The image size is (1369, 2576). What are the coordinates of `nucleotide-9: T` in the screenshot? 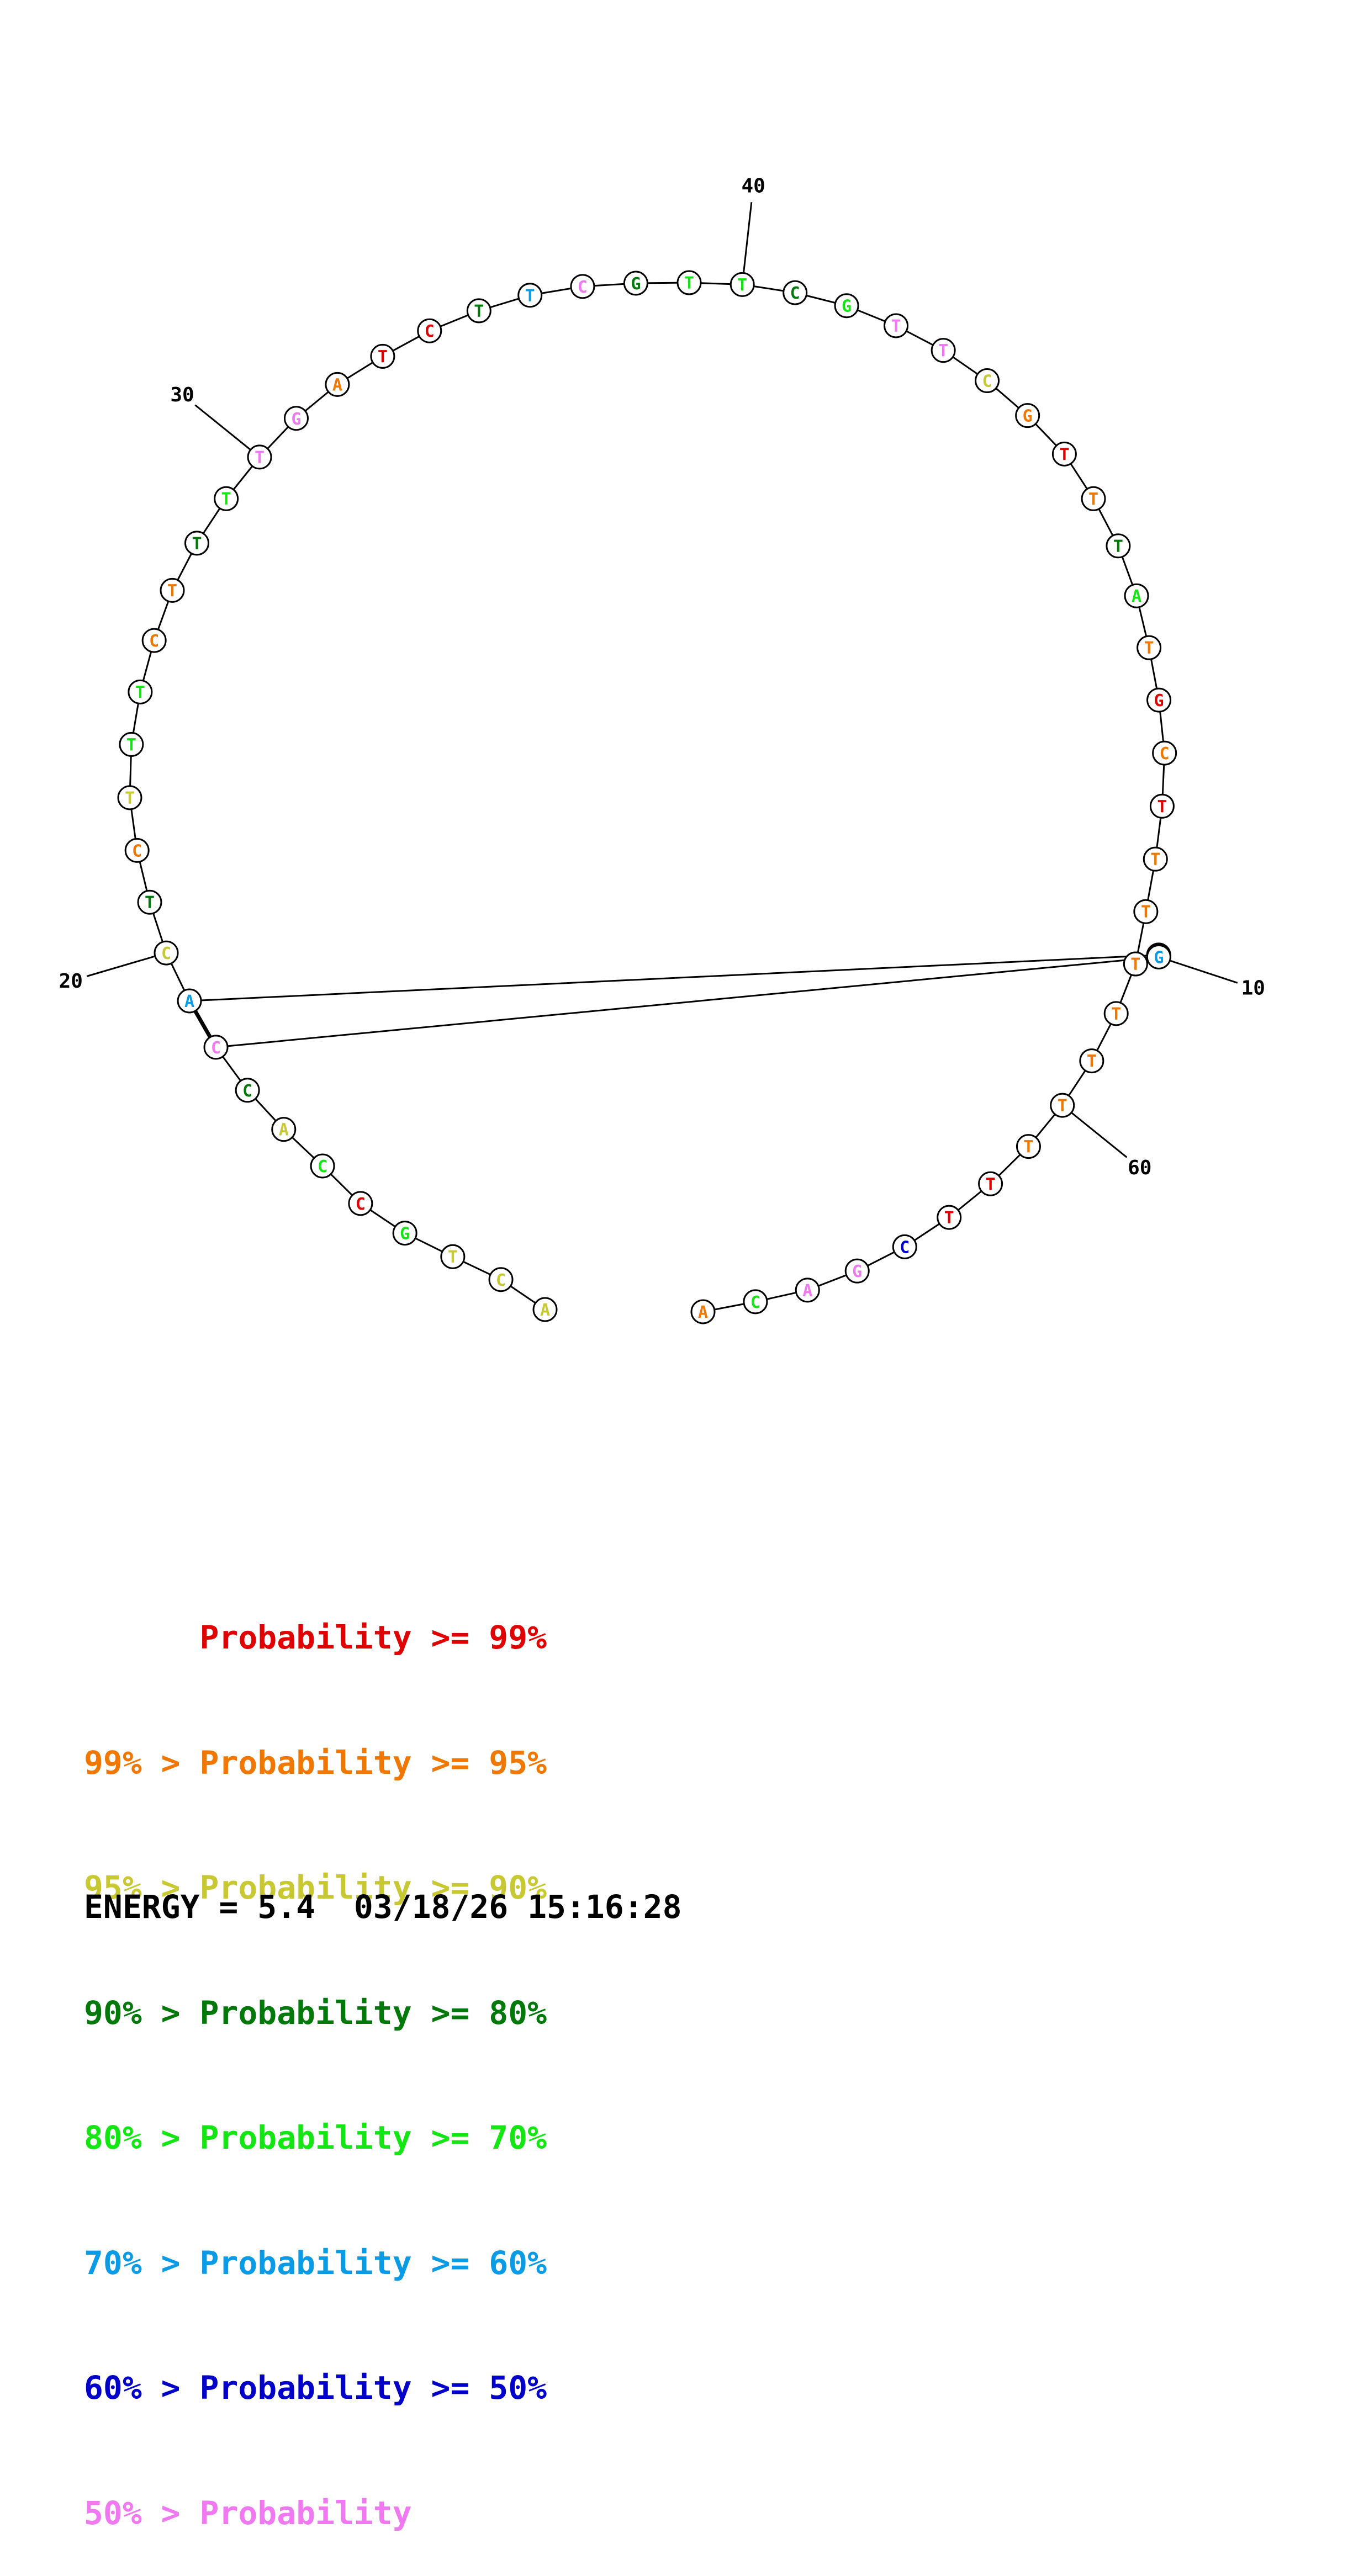 It's located at (1062, 1105).